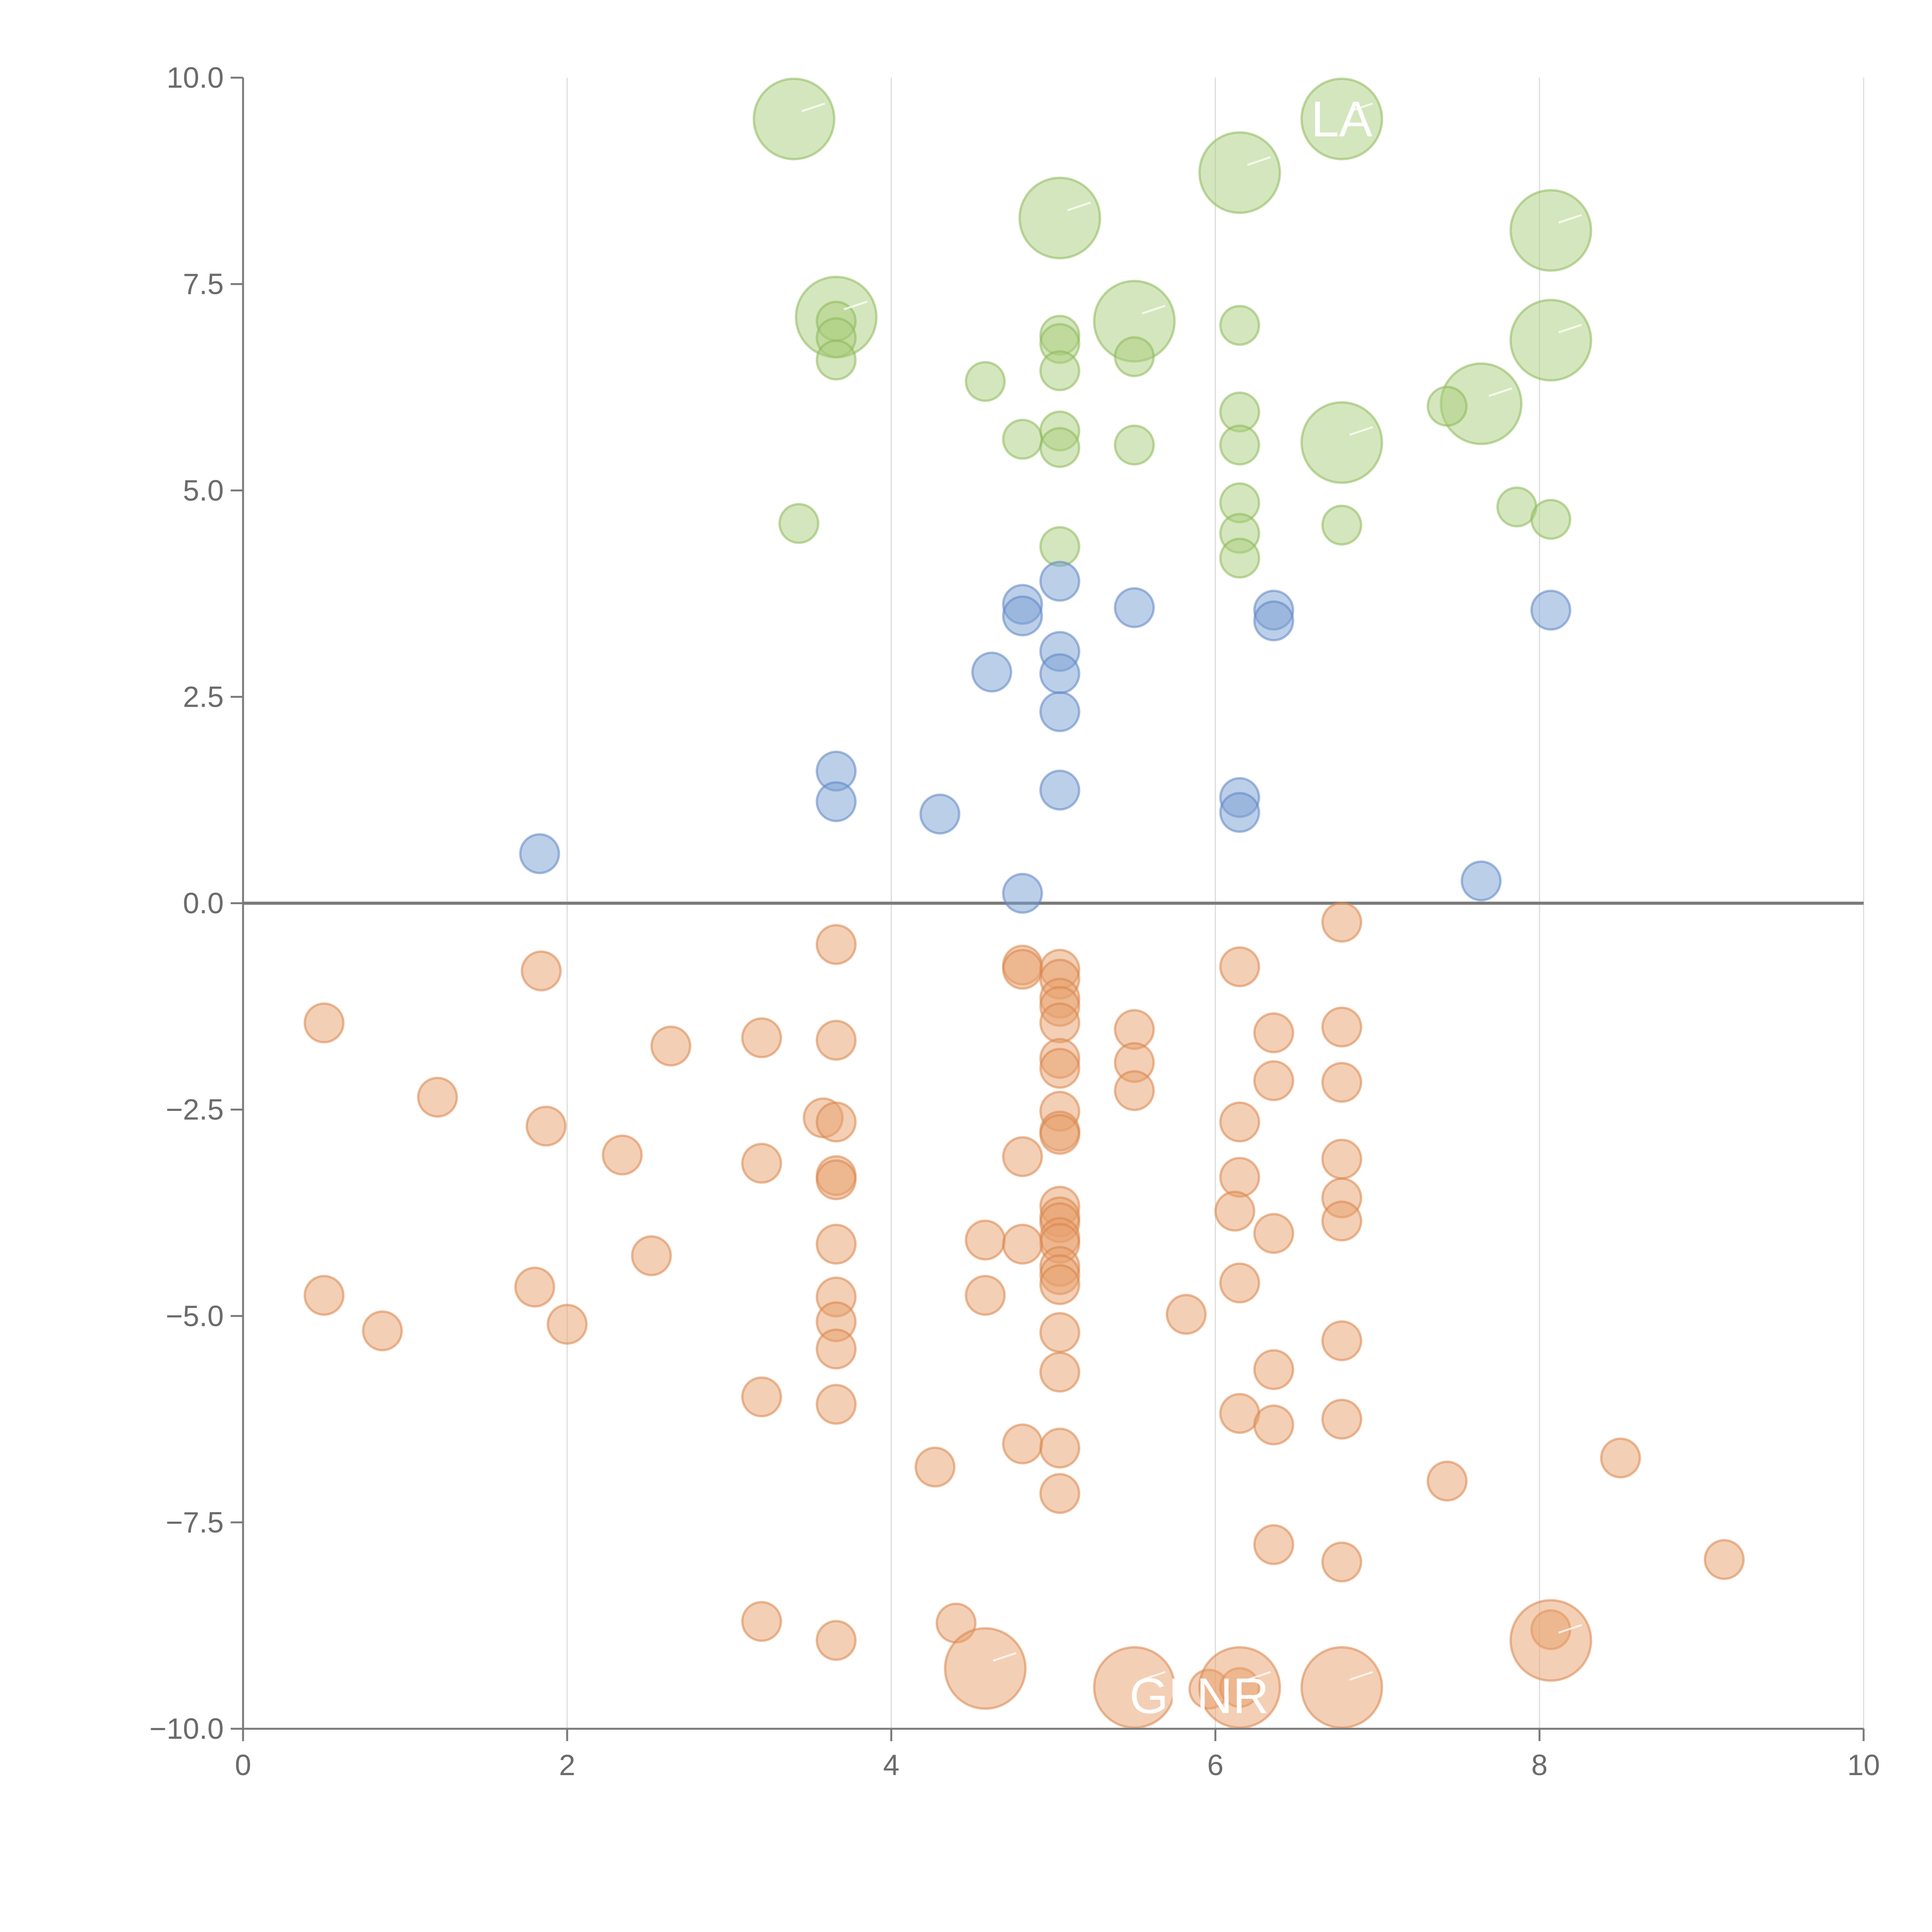 Image resolution: width=1932 pixels, height=1932 pixels. I want to click on x-tick-label-2: 4, so click(891, 1766).